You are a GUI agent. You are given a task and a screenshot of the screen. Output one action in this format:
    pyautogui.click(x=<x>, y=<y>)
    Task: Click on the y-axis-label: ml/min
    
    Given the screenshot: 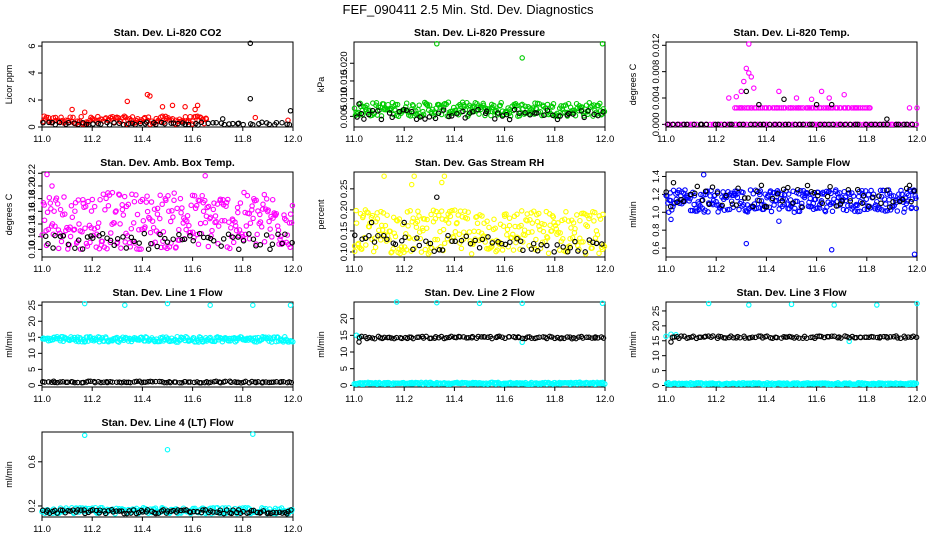 What is the action you would take?
    pyautogui.click(x=9, y=474)
    